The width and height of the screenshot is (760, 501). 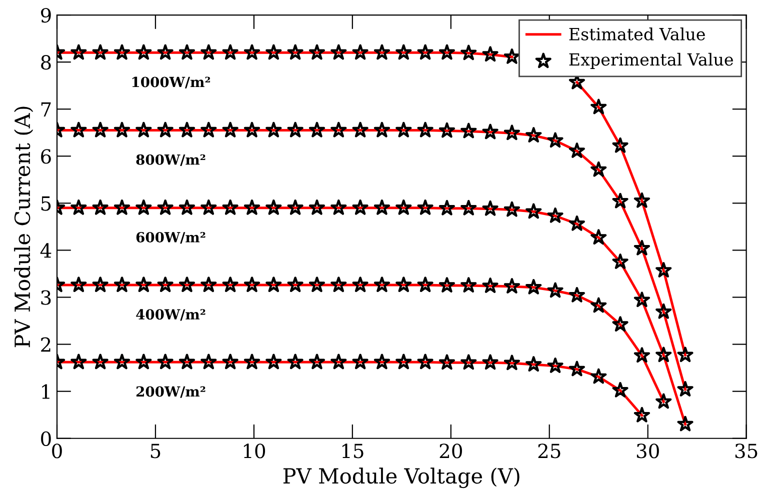 I want to click on y-tick-label: 4, so click(x=46, y=250).